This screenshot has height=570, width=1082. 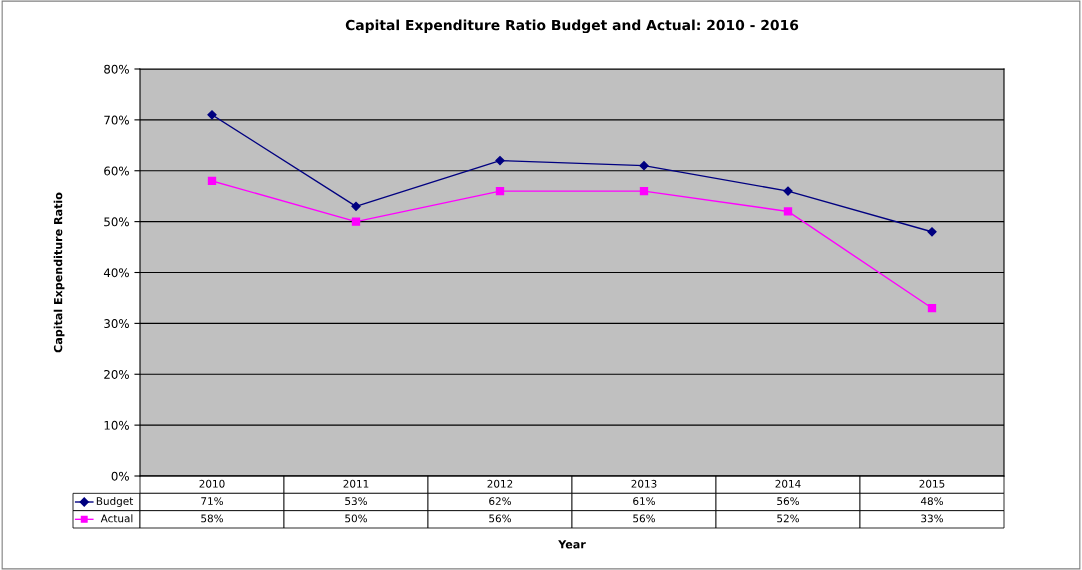 What do you see at coordinates (116, 171) in the screenshot?
I see `y-tick-label: 60%` at bounding box center [116, 171].